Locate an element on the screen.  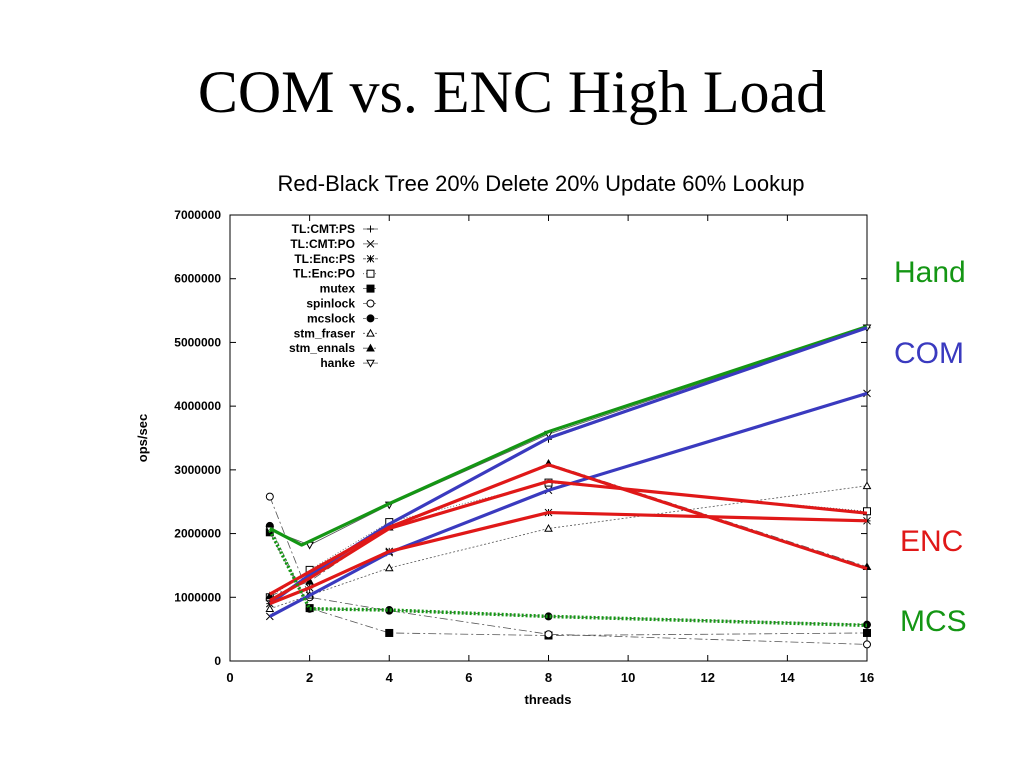
y-tick-label: 1000000 is located at coordinates (197, 597).